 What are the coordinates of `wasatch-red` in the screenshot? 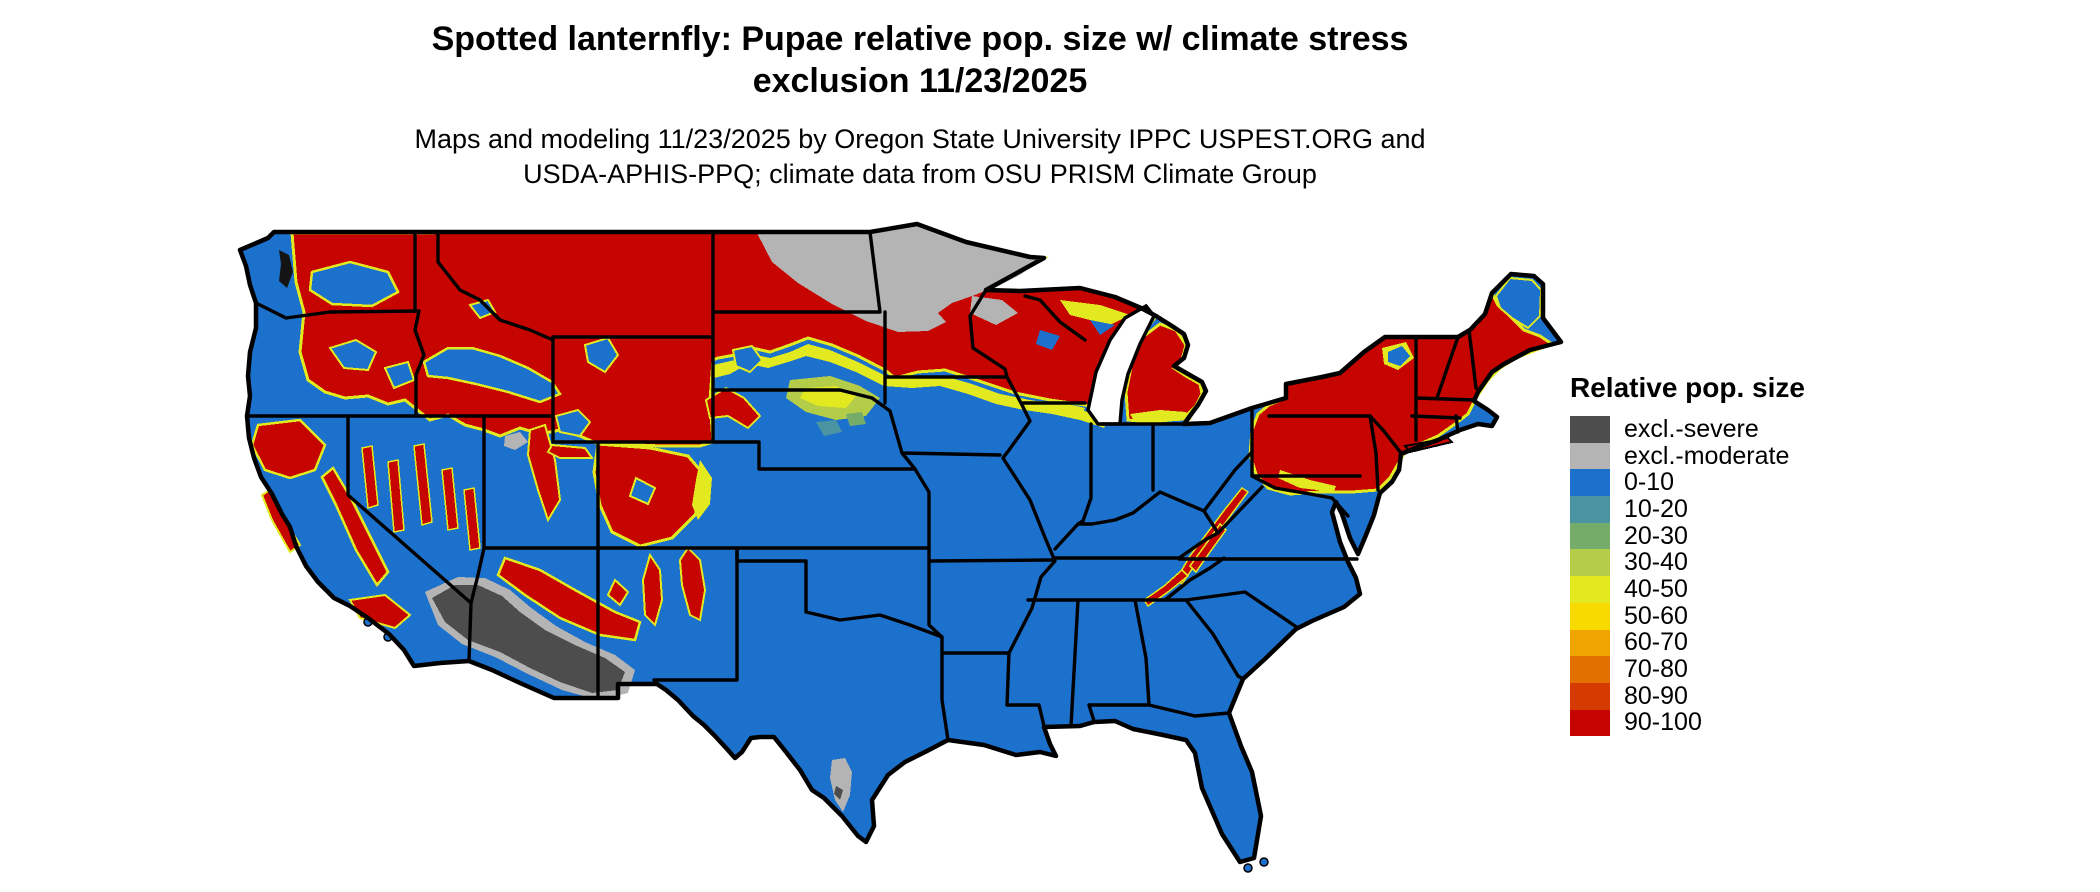 It's located at (544, 473).